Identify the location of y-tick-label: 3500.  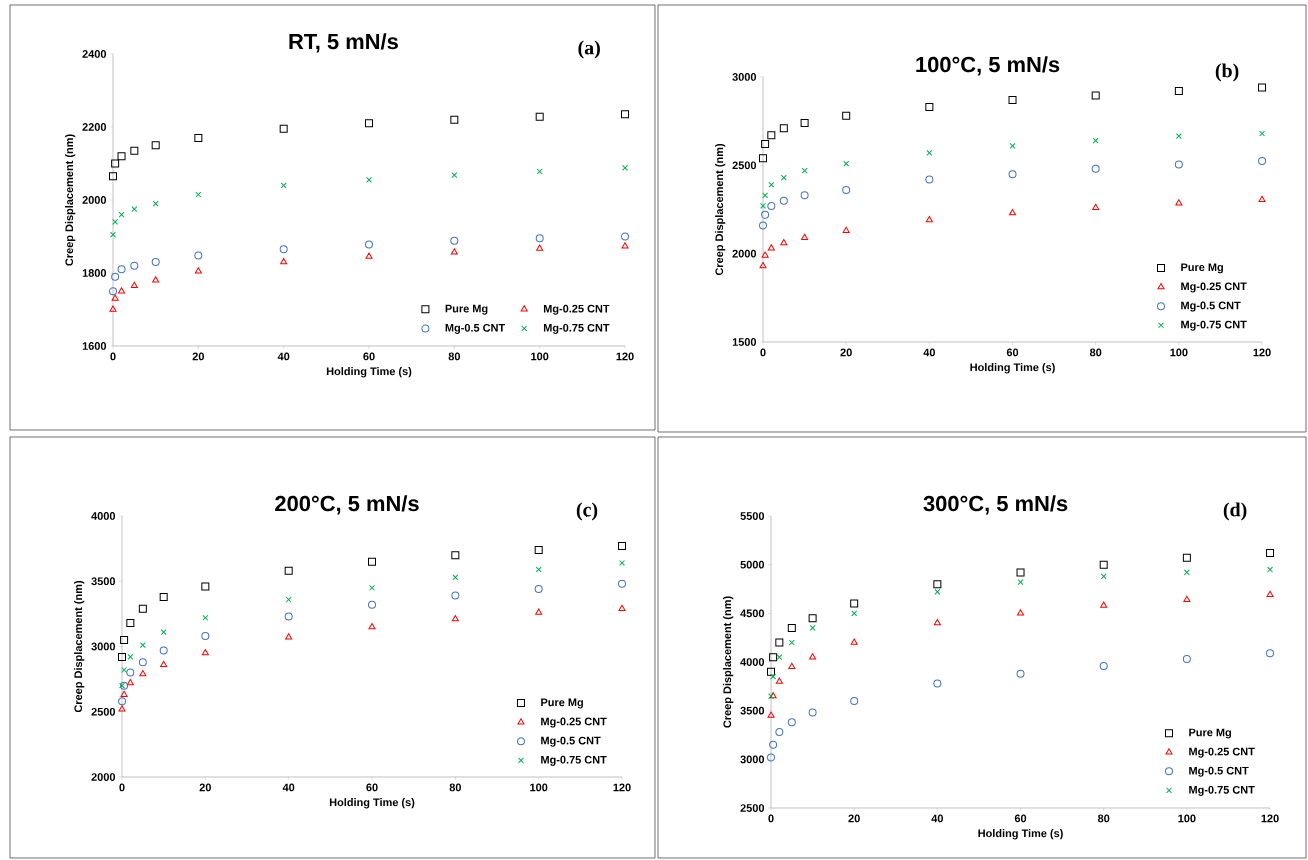
(752, 710).